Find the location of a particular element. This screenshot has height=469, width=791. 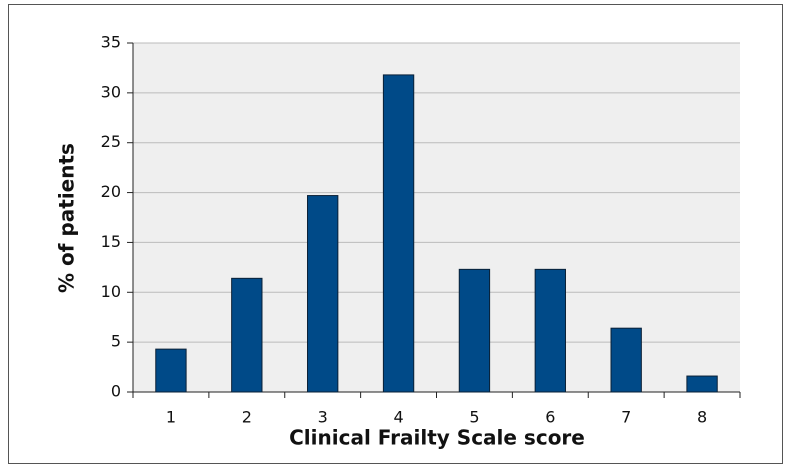

x-tick-label: 2 is located at coordinates (247, 417).